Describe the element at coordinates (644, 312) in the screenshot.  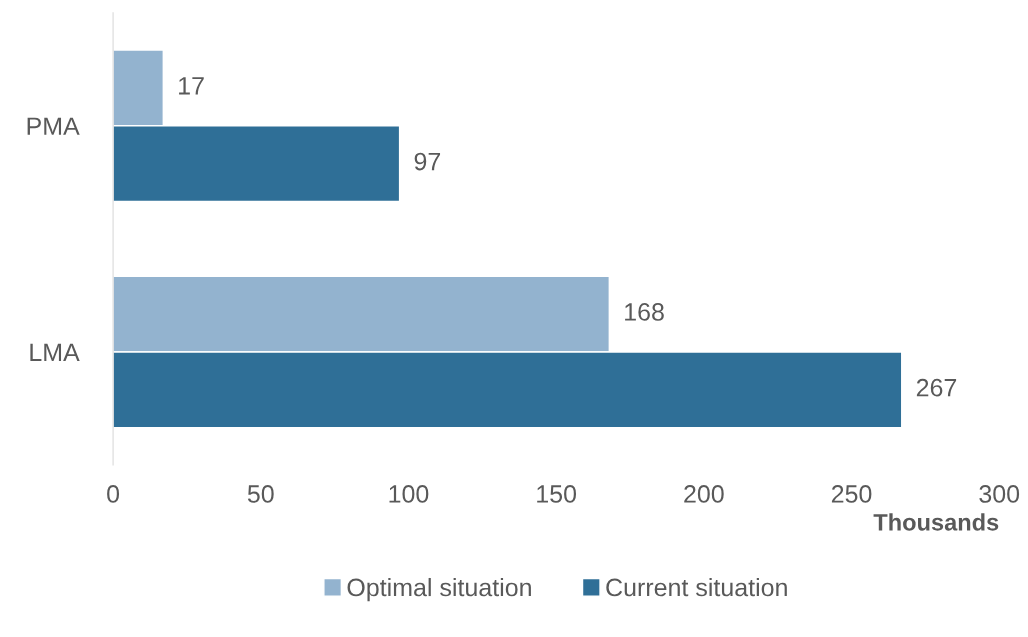
I see `data-label: 168` at that location.